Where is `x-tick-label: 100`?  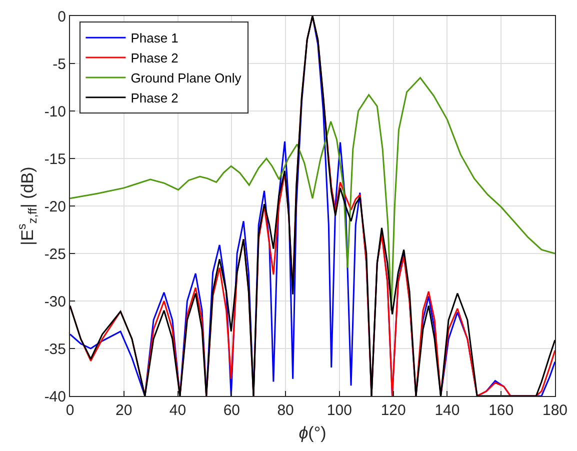 x-tick-label: 100 is located at coordinates (339, 410).